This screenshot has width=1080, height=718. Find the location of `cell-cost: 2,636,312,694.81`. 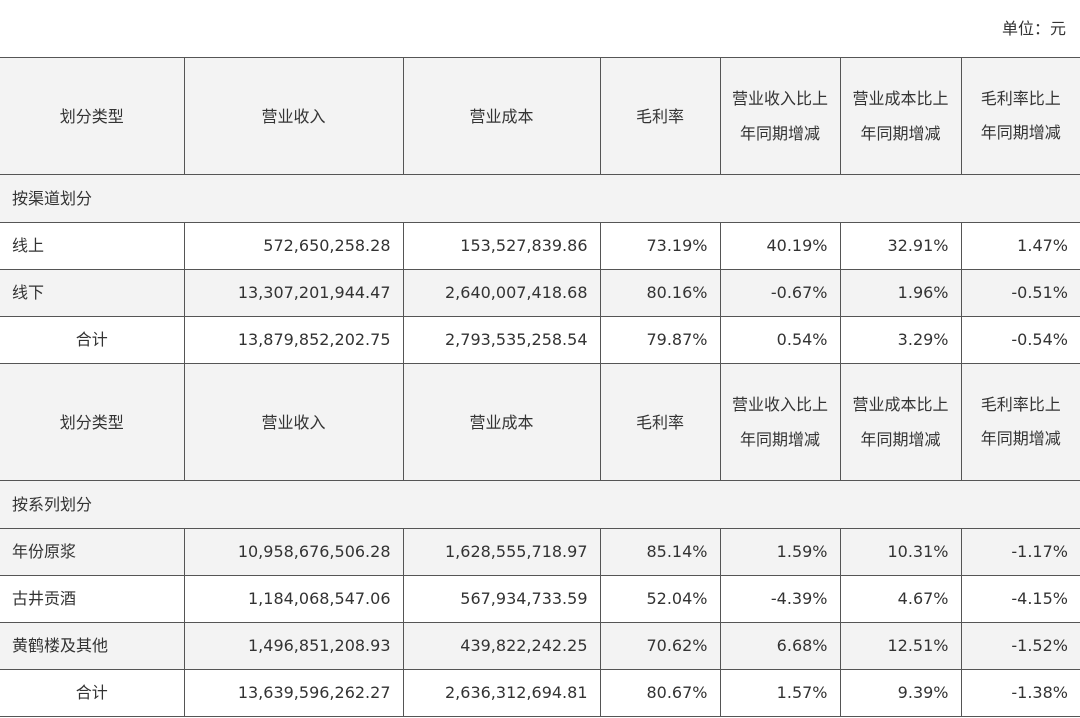

cell-cost: 2,636,312,694.81 is located at coordinates (501, 693).